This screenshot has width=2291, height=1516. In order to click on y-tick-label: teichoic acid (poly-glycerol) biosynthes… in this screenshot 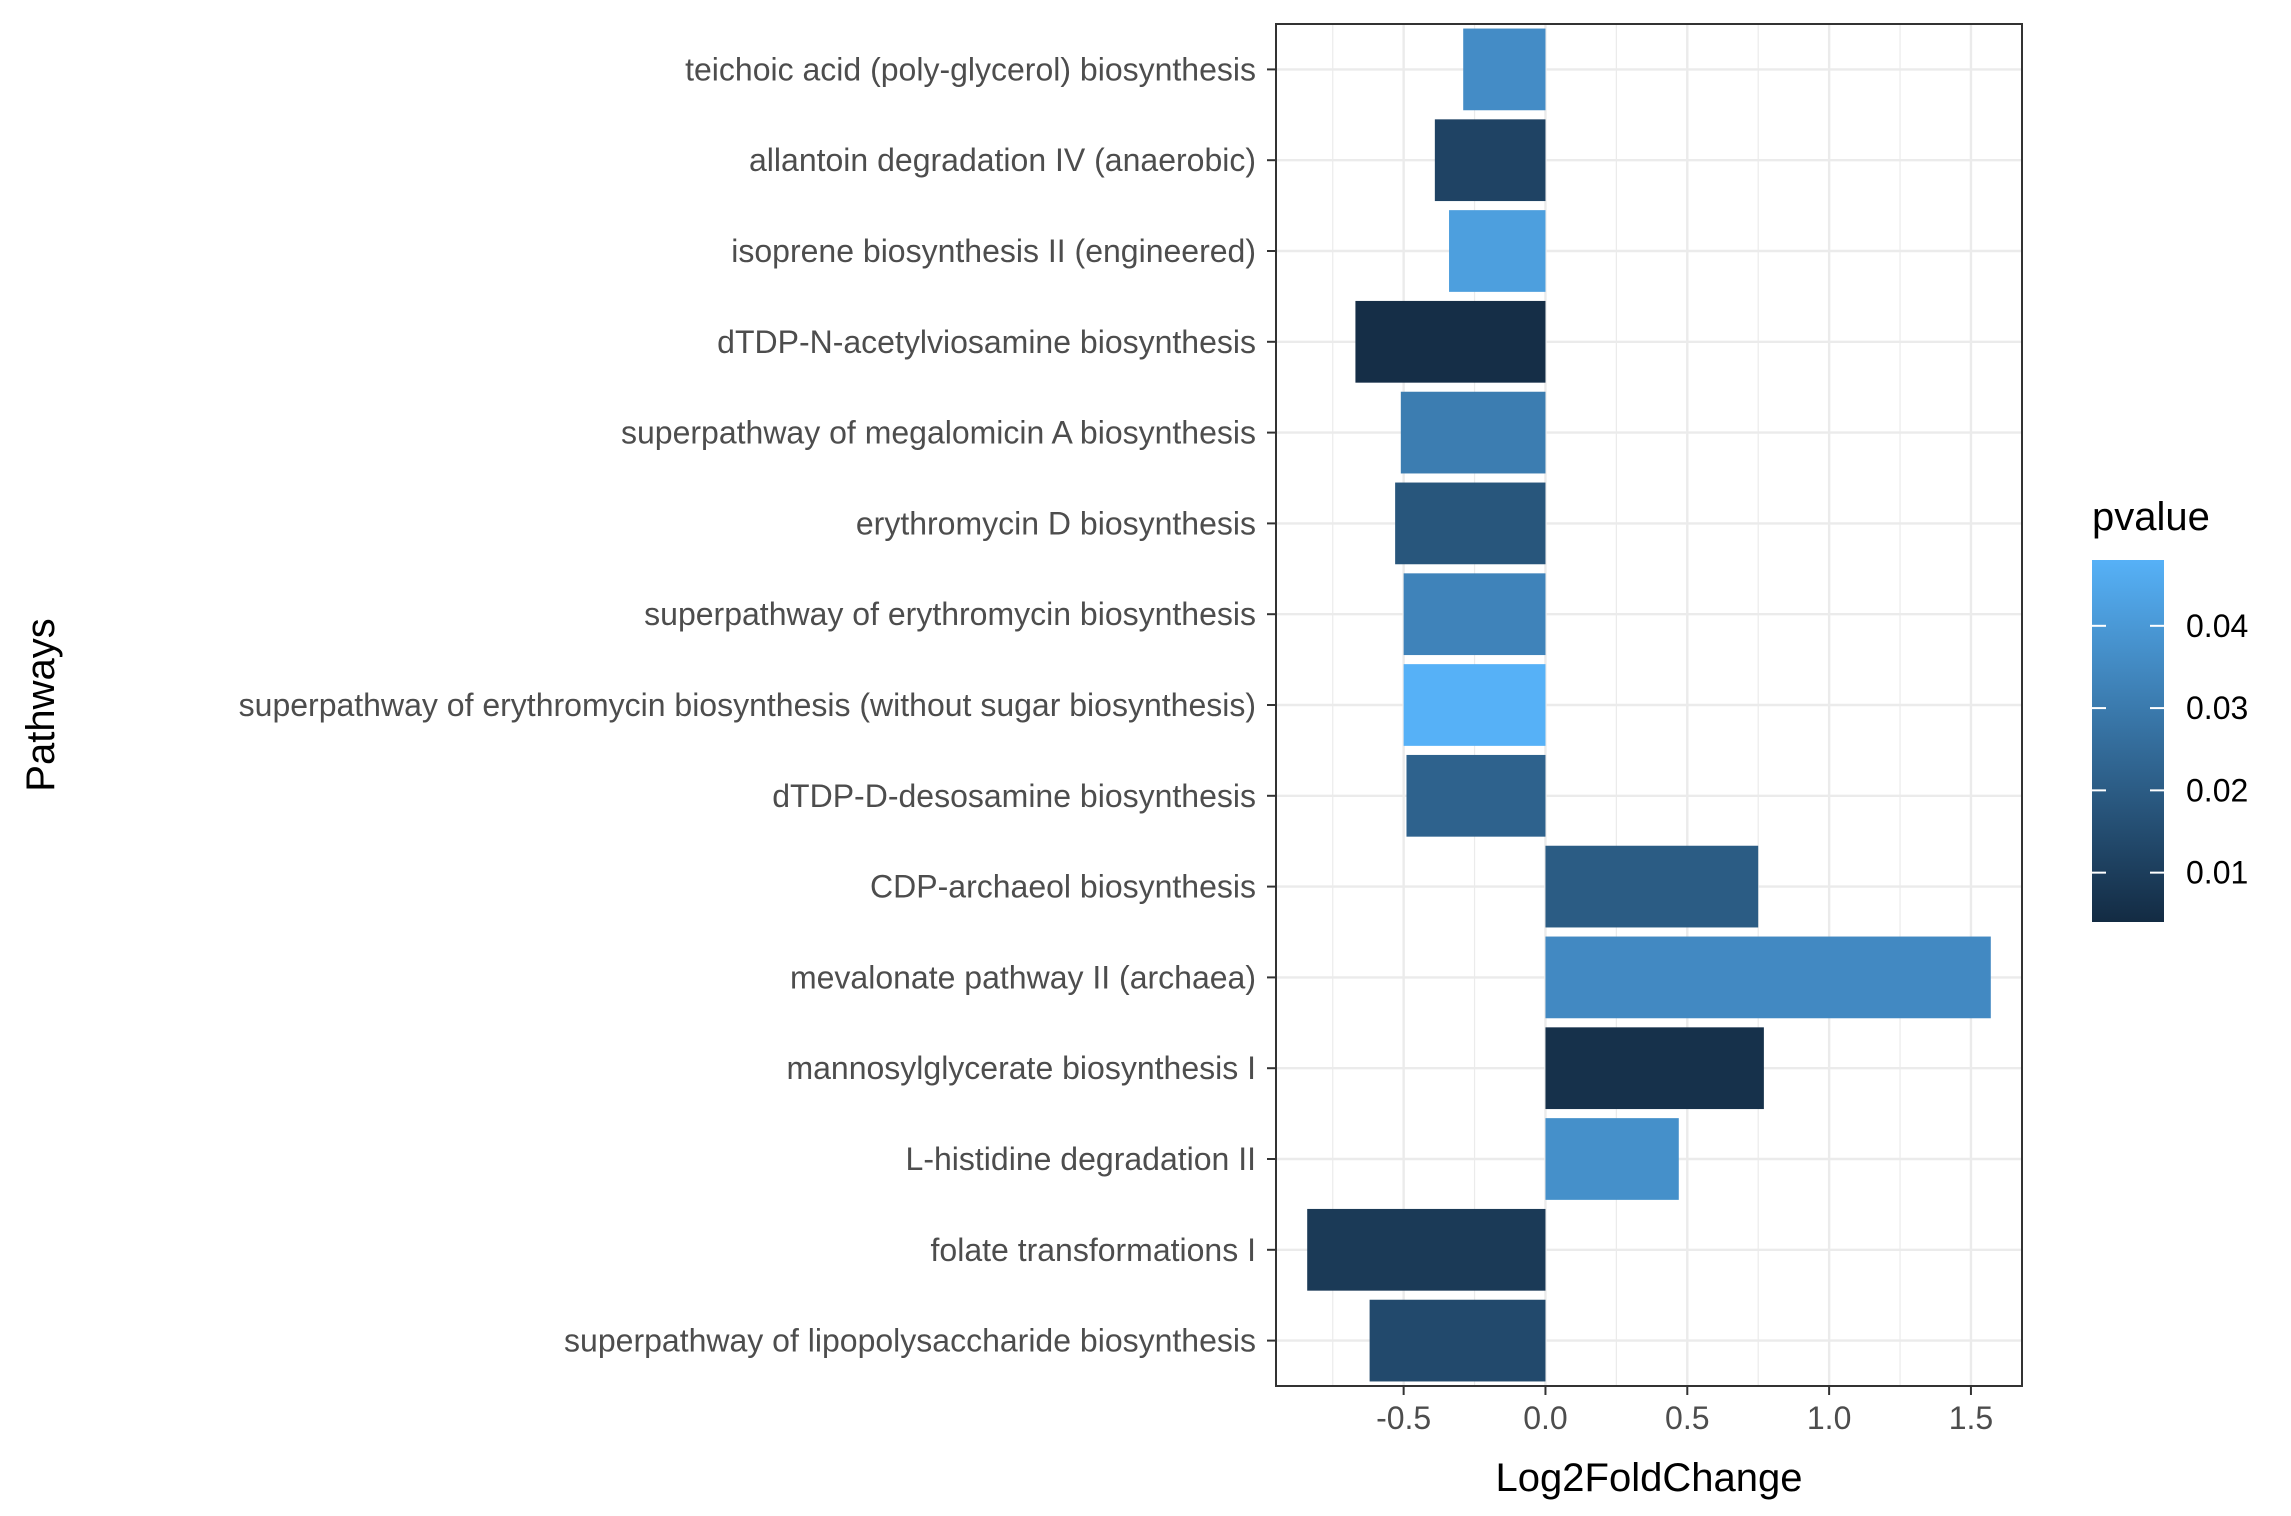, I will do `click(970, 69)`.